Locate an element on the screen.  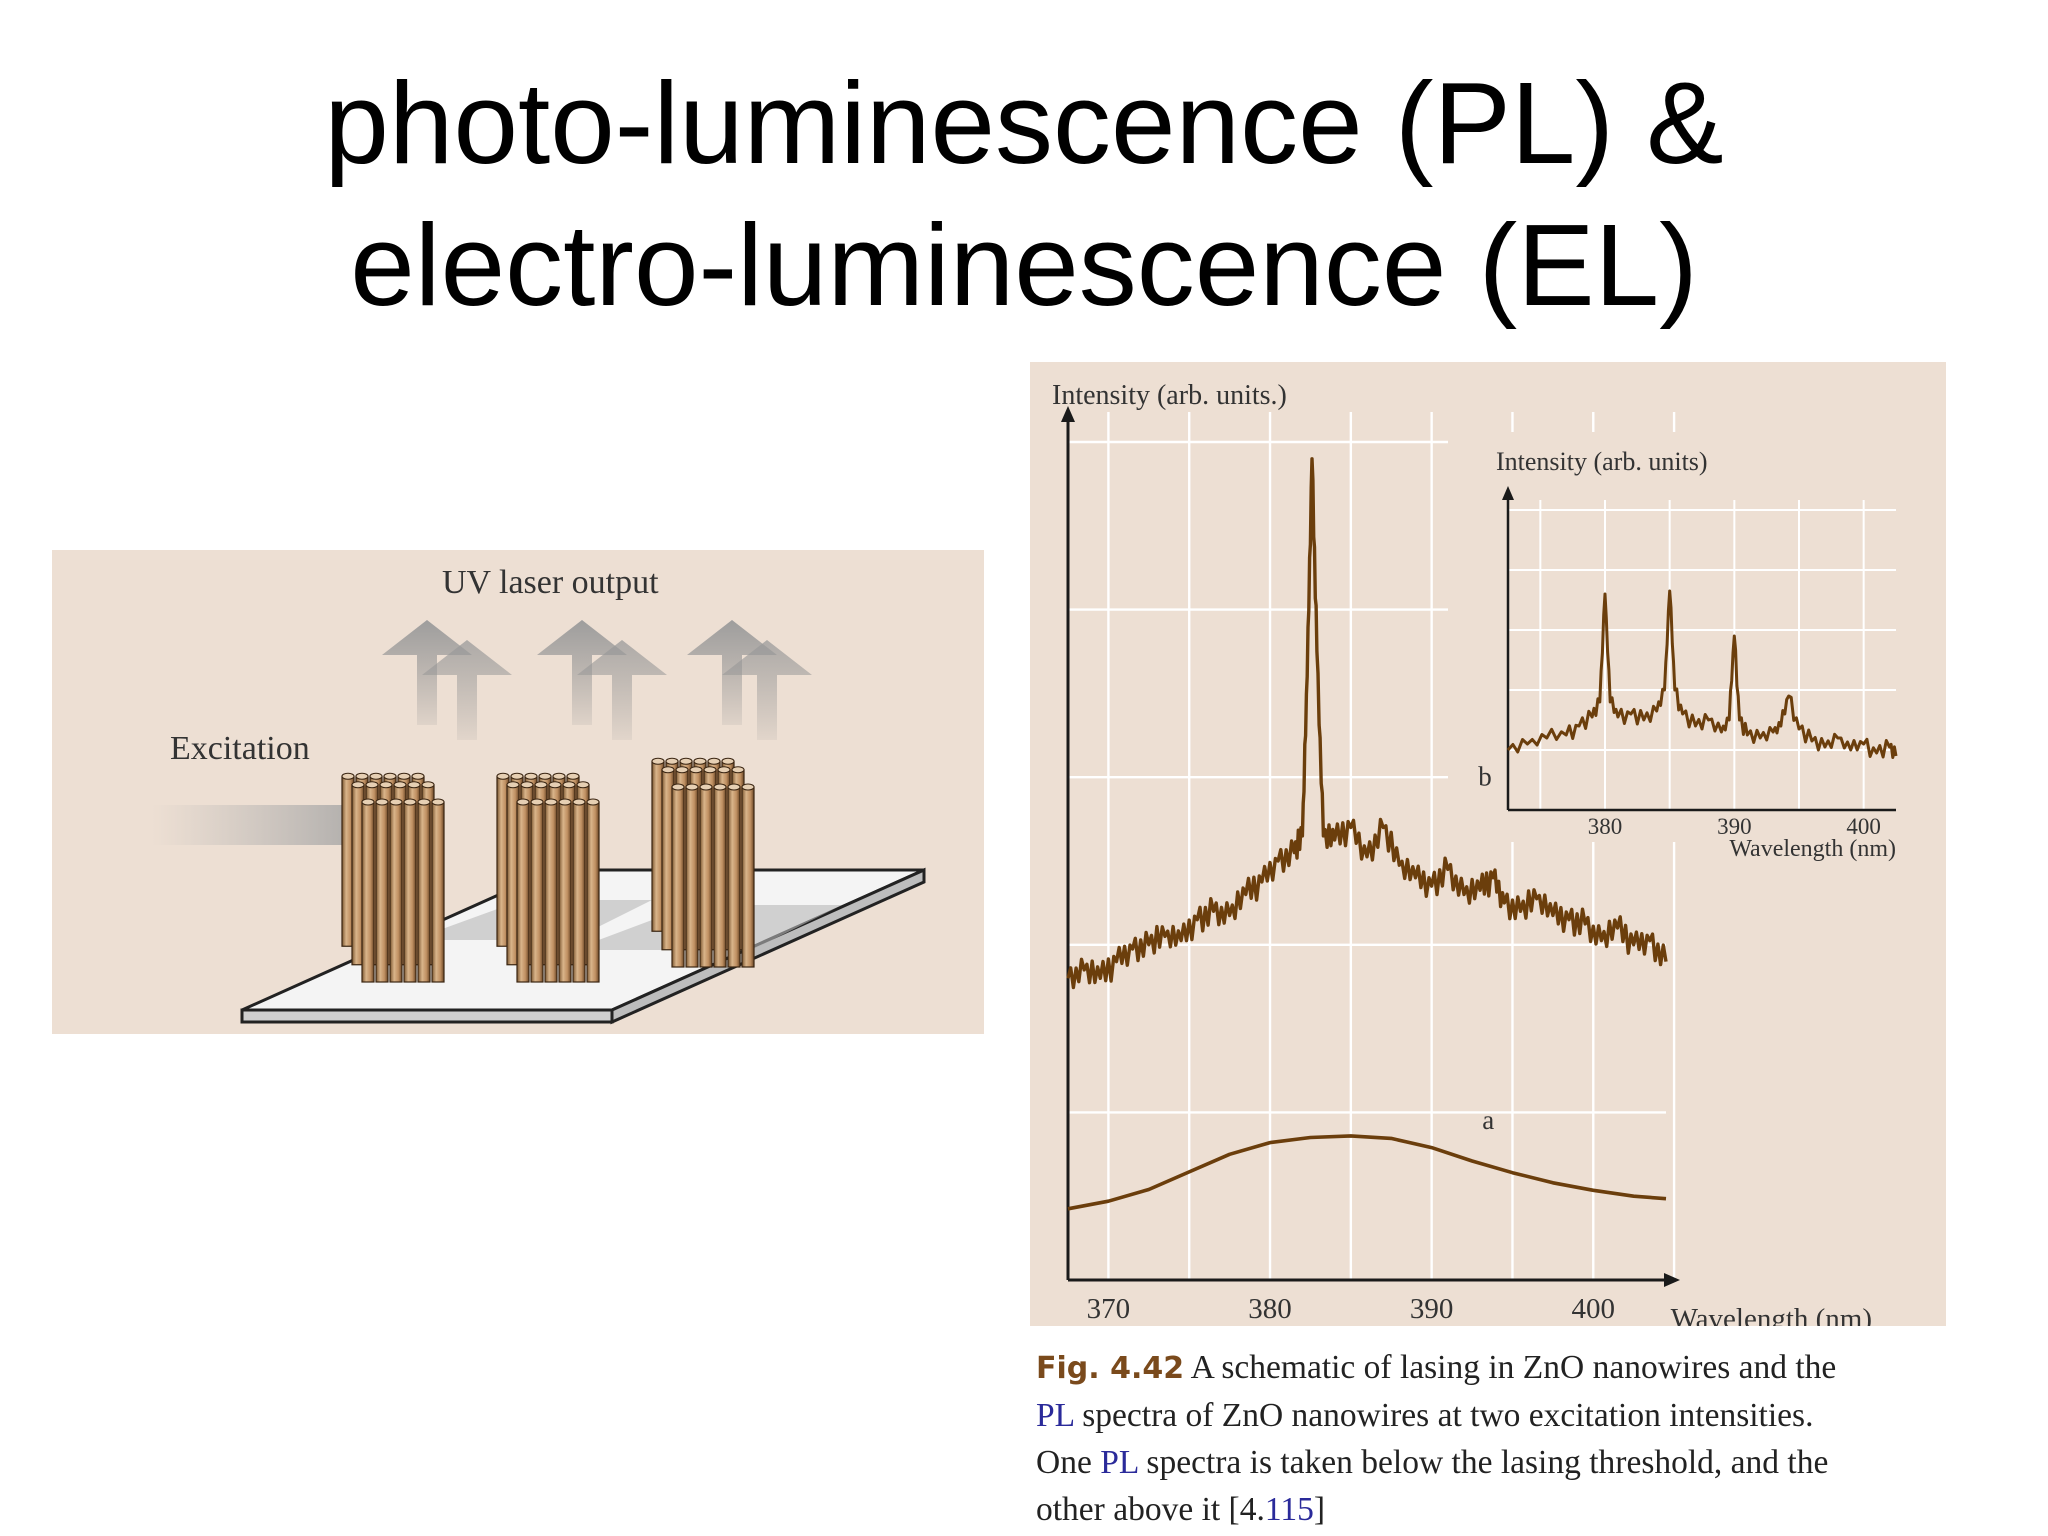
inset-x-tick-label: 390 is located at coordinates (1734, 826).